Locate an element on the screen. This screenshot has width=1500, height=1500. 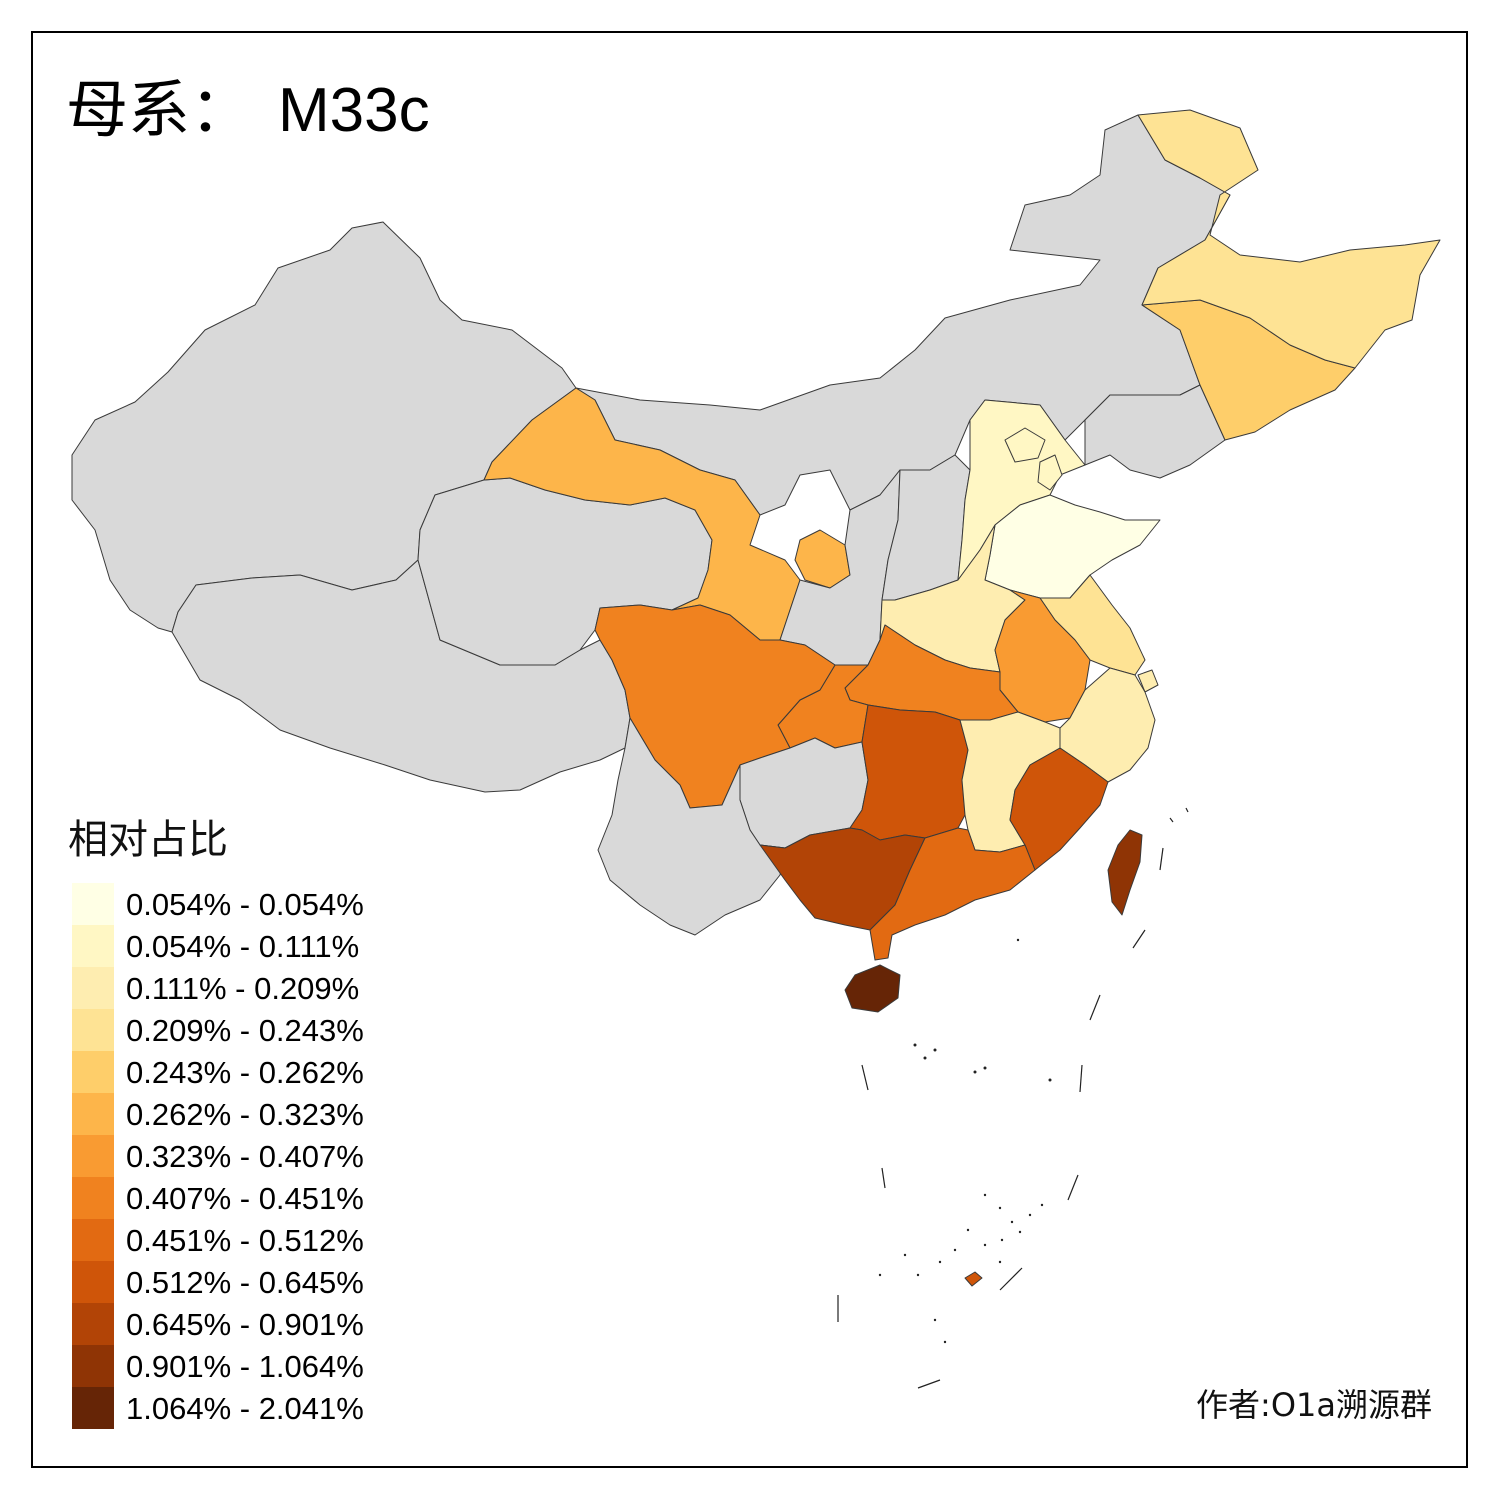
legend-label: 0.243% - 0.262% is located at coordinates (245, 1072).